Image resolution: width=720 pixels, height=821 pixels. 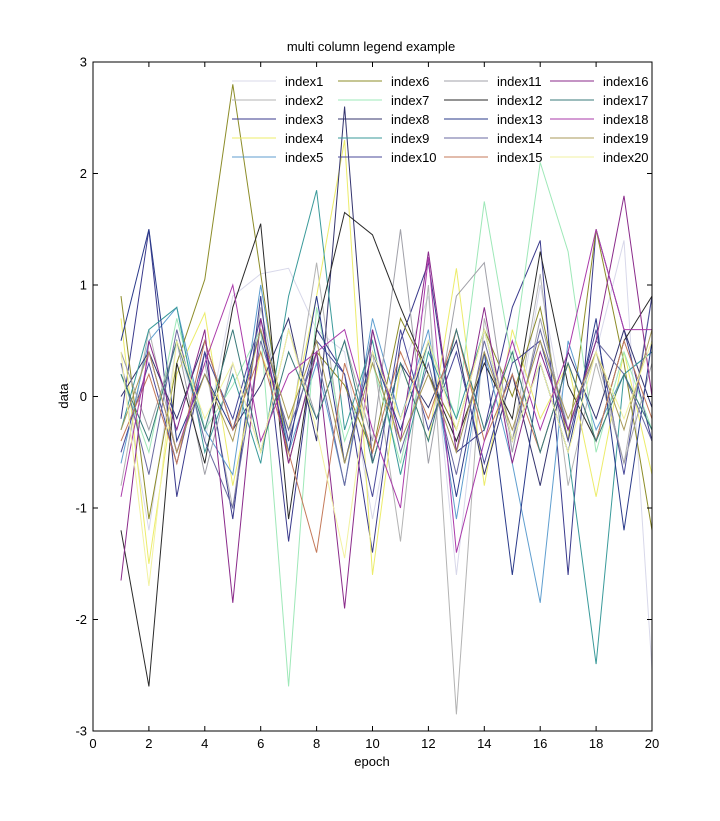 I want to click on y-tick-label: -2, so click(x=81, y=619).